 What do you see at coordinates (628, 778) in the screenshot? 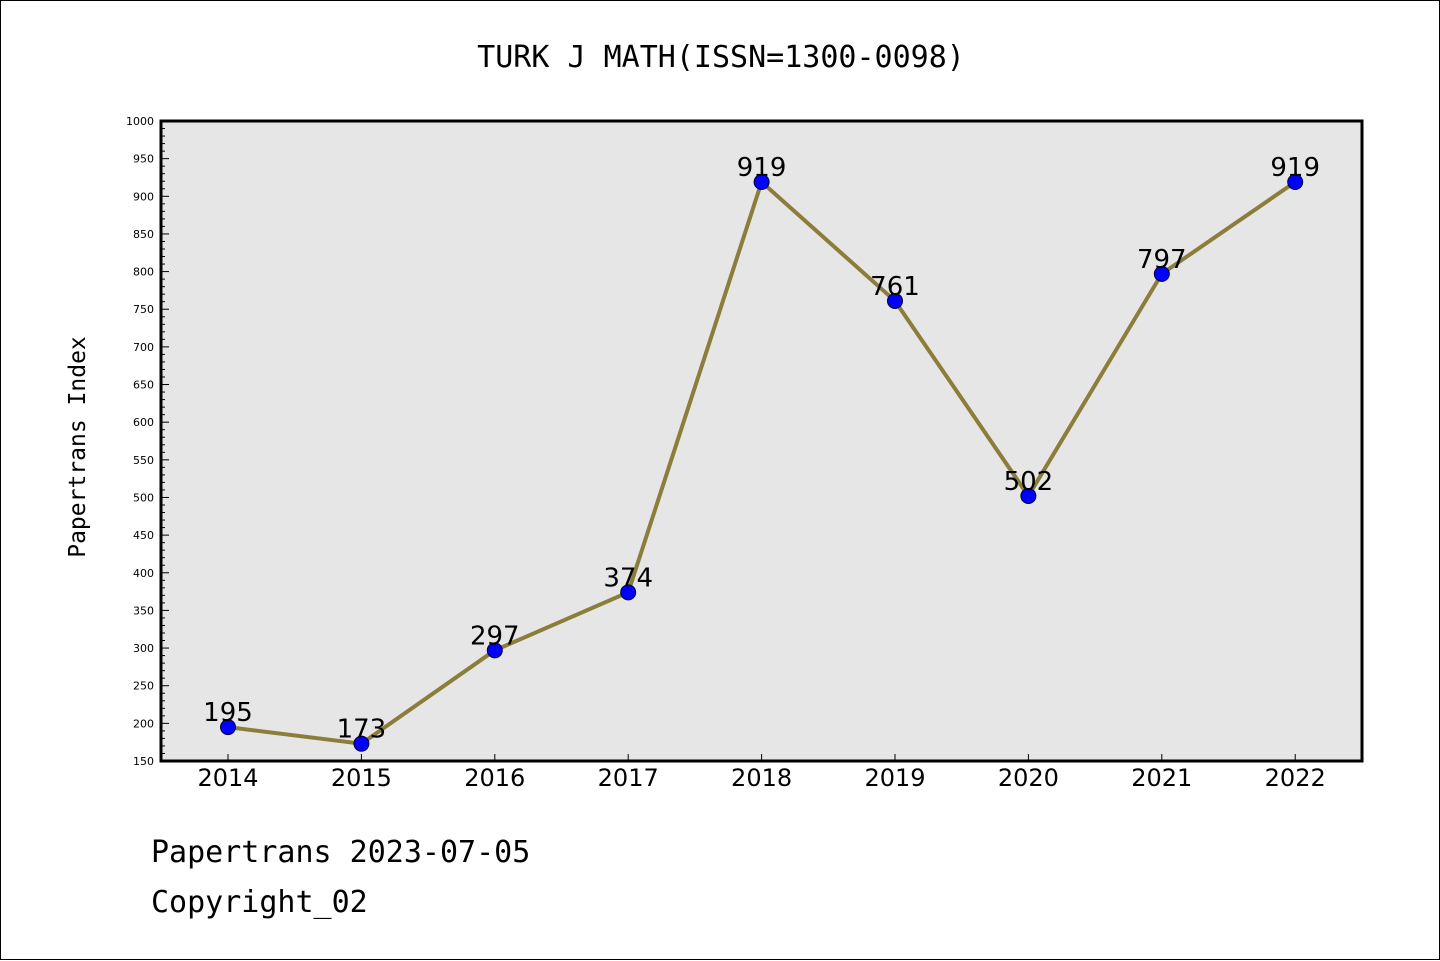
I see `x-tick-label: 2017` at bounding box center [628, 778].